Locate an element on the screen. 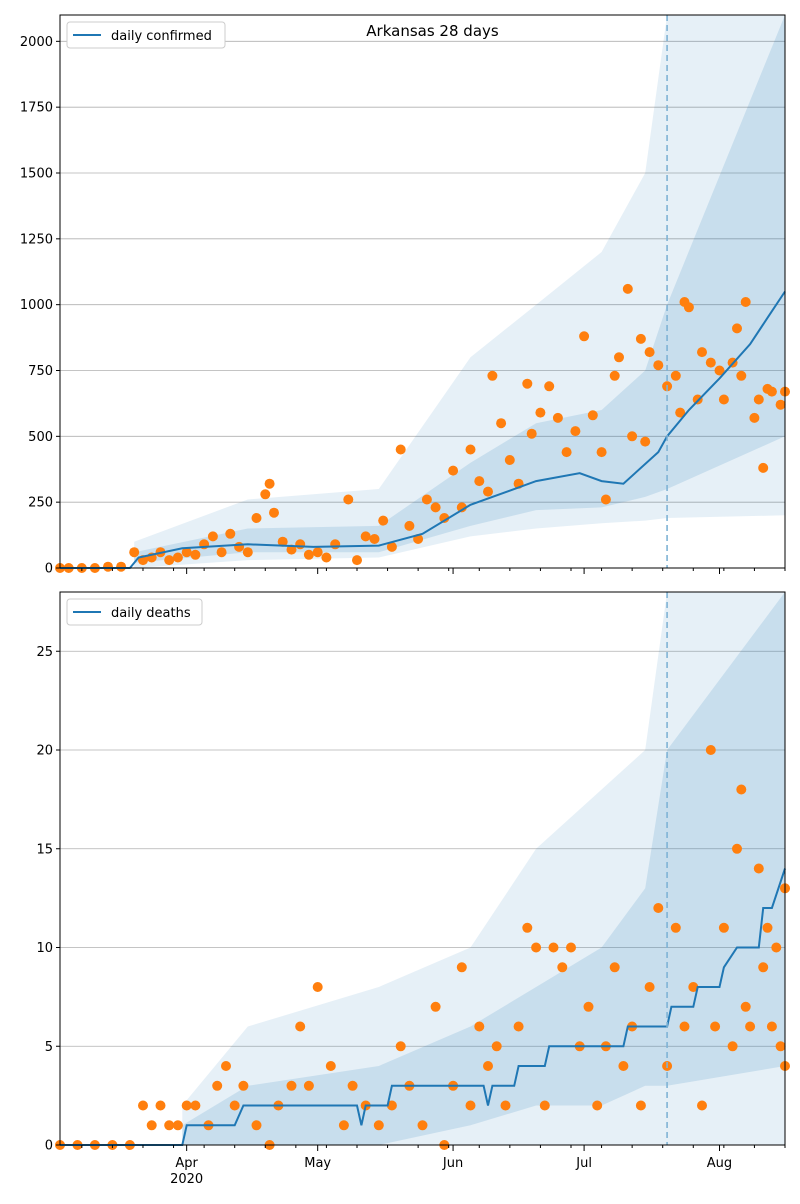 The image size is (800, 1204). deaths-xtick-label: Aug is located at coordinates (719, 1163).